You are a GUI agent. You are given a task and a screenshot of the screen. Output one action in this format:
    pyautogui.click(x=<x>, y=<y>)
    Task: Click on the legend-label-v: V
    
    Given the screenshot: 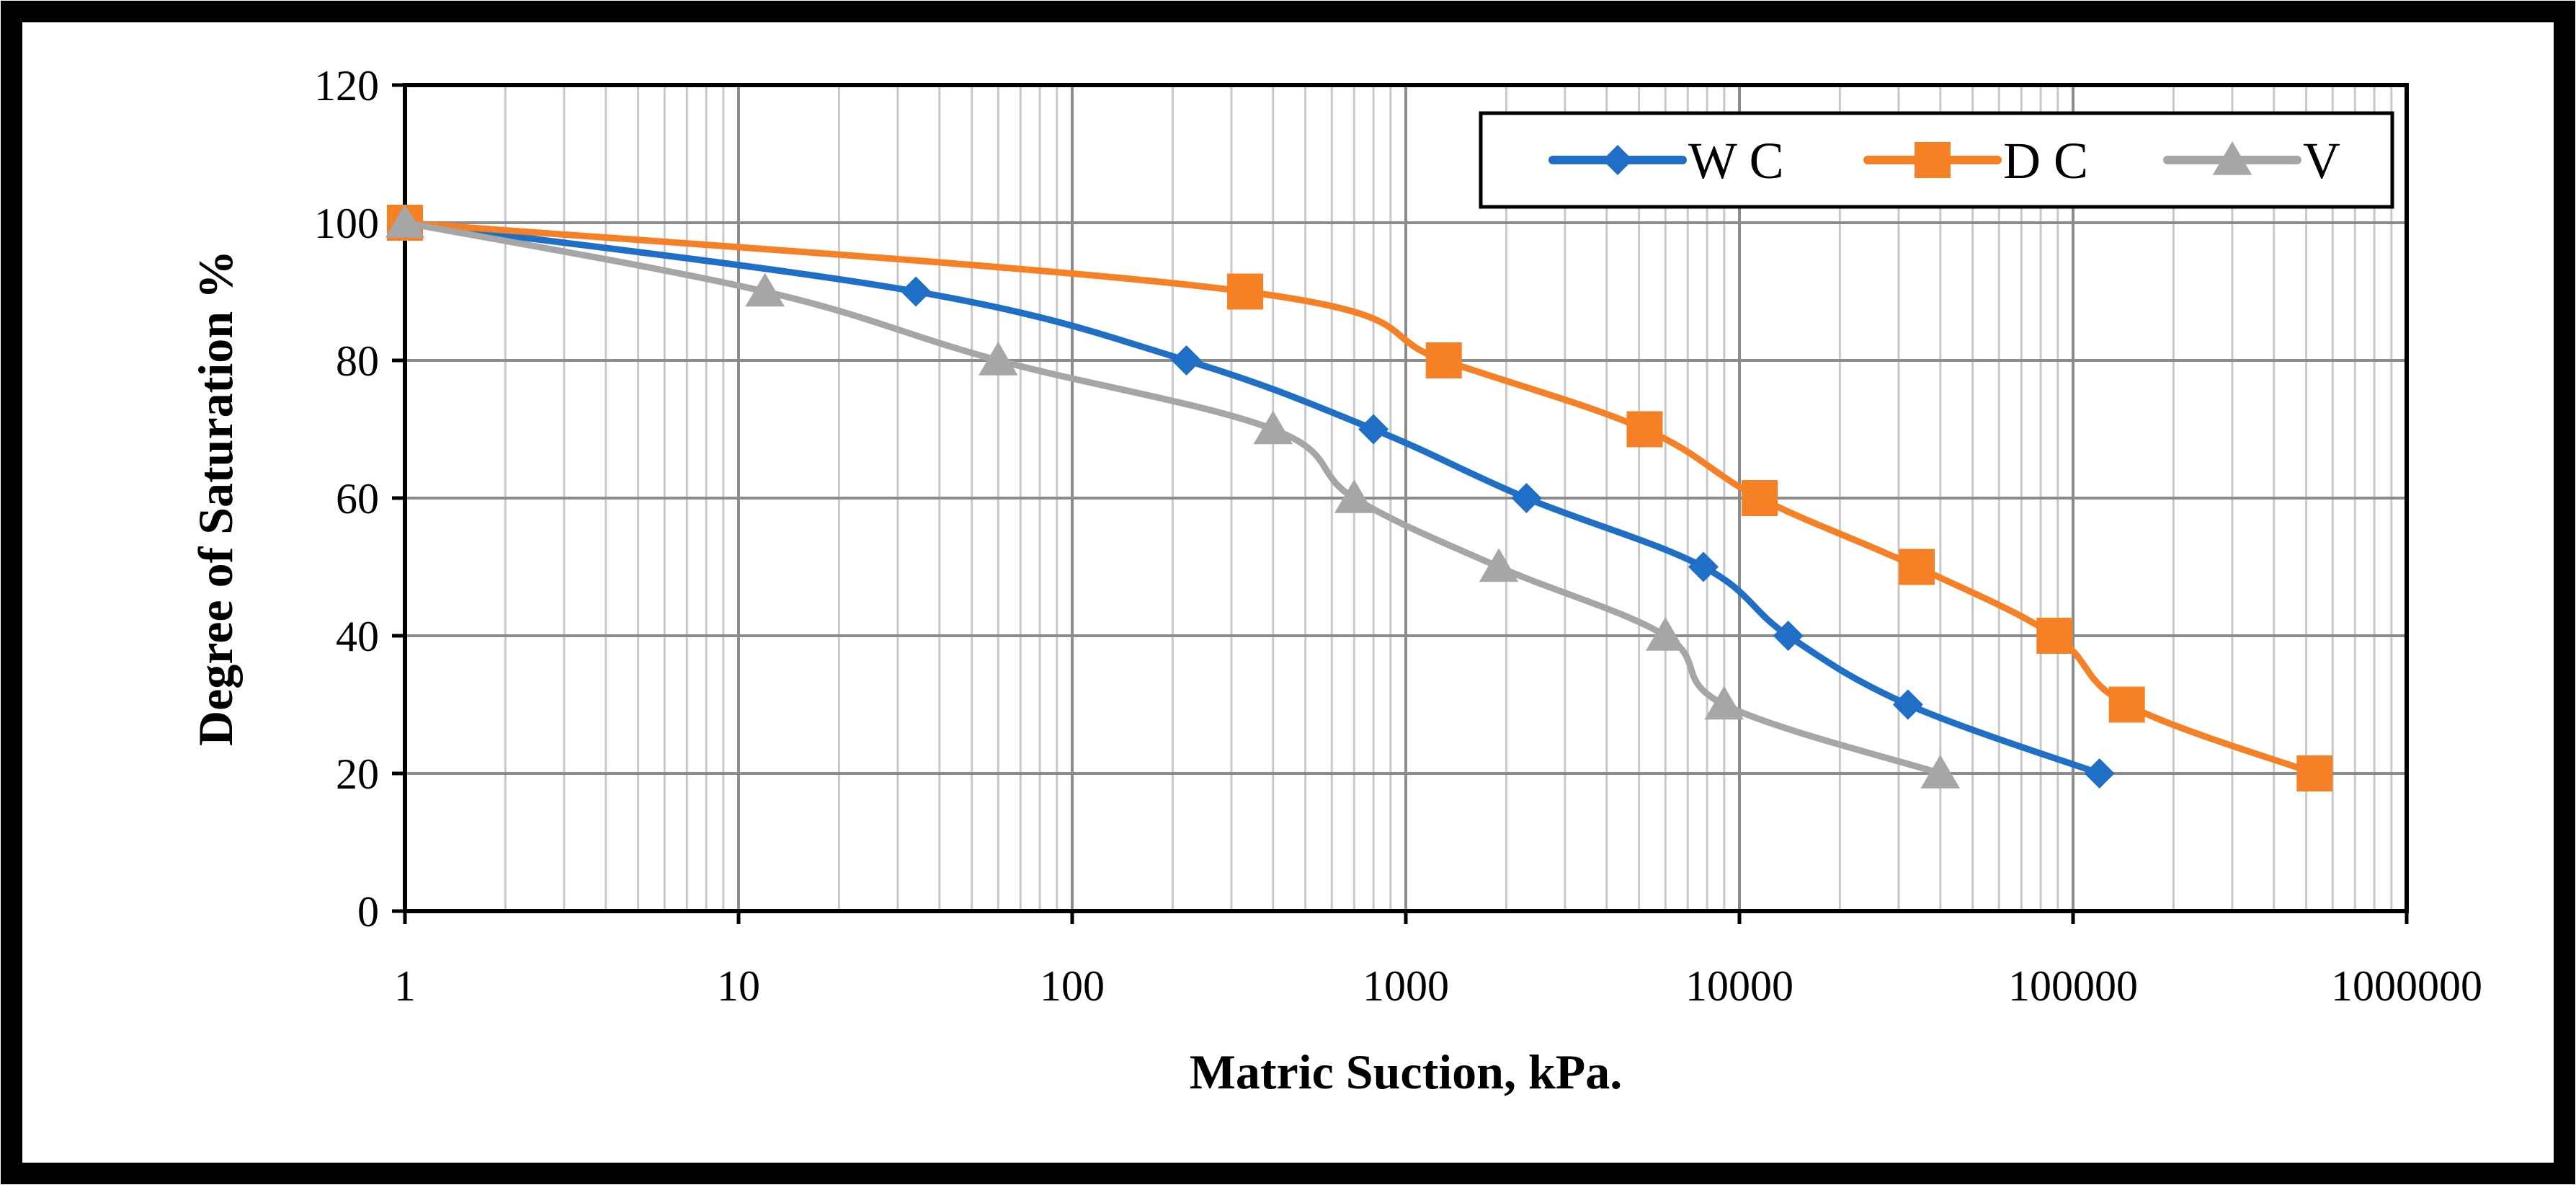 What is the action you would take?
    pyautogui.click(x=2321, y=161)
    